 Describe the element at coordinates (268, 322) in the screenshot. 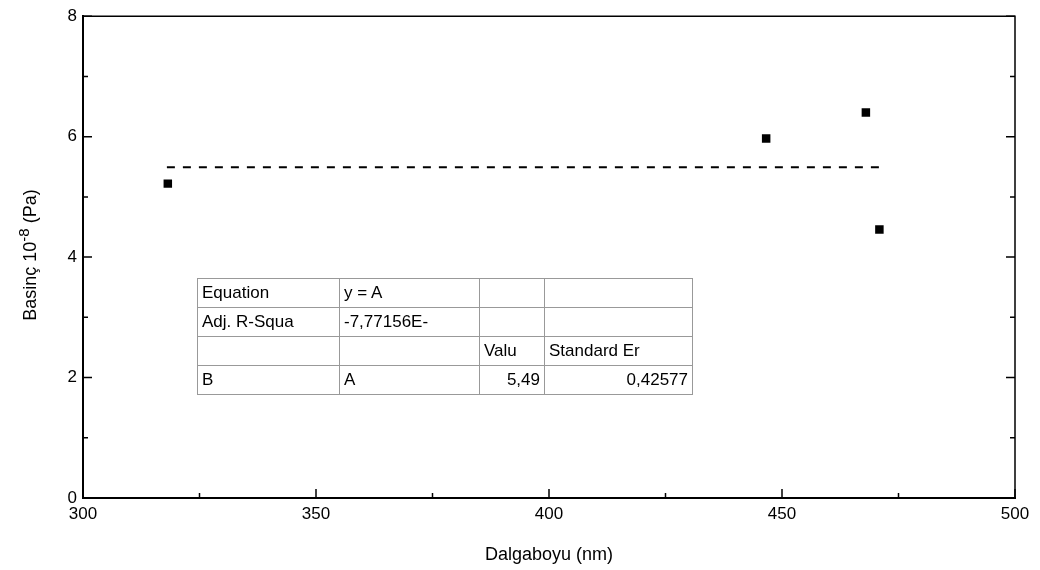

I see `annotation: Adj. R-Squa` at that location.